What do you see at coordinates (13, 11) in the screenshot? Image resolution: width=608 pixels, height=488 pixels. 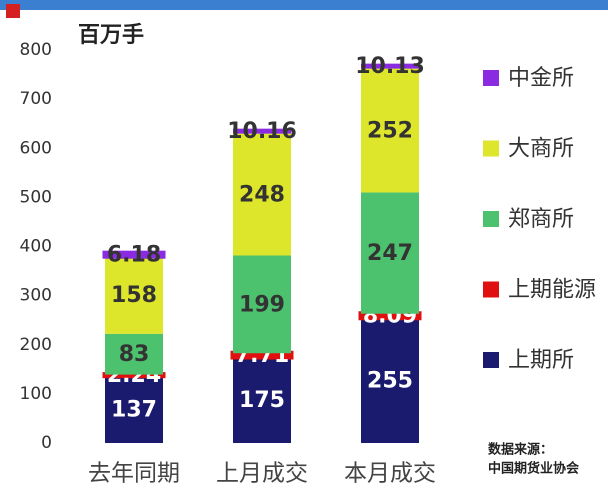 I see `logo` at bounding box center [13, 11].